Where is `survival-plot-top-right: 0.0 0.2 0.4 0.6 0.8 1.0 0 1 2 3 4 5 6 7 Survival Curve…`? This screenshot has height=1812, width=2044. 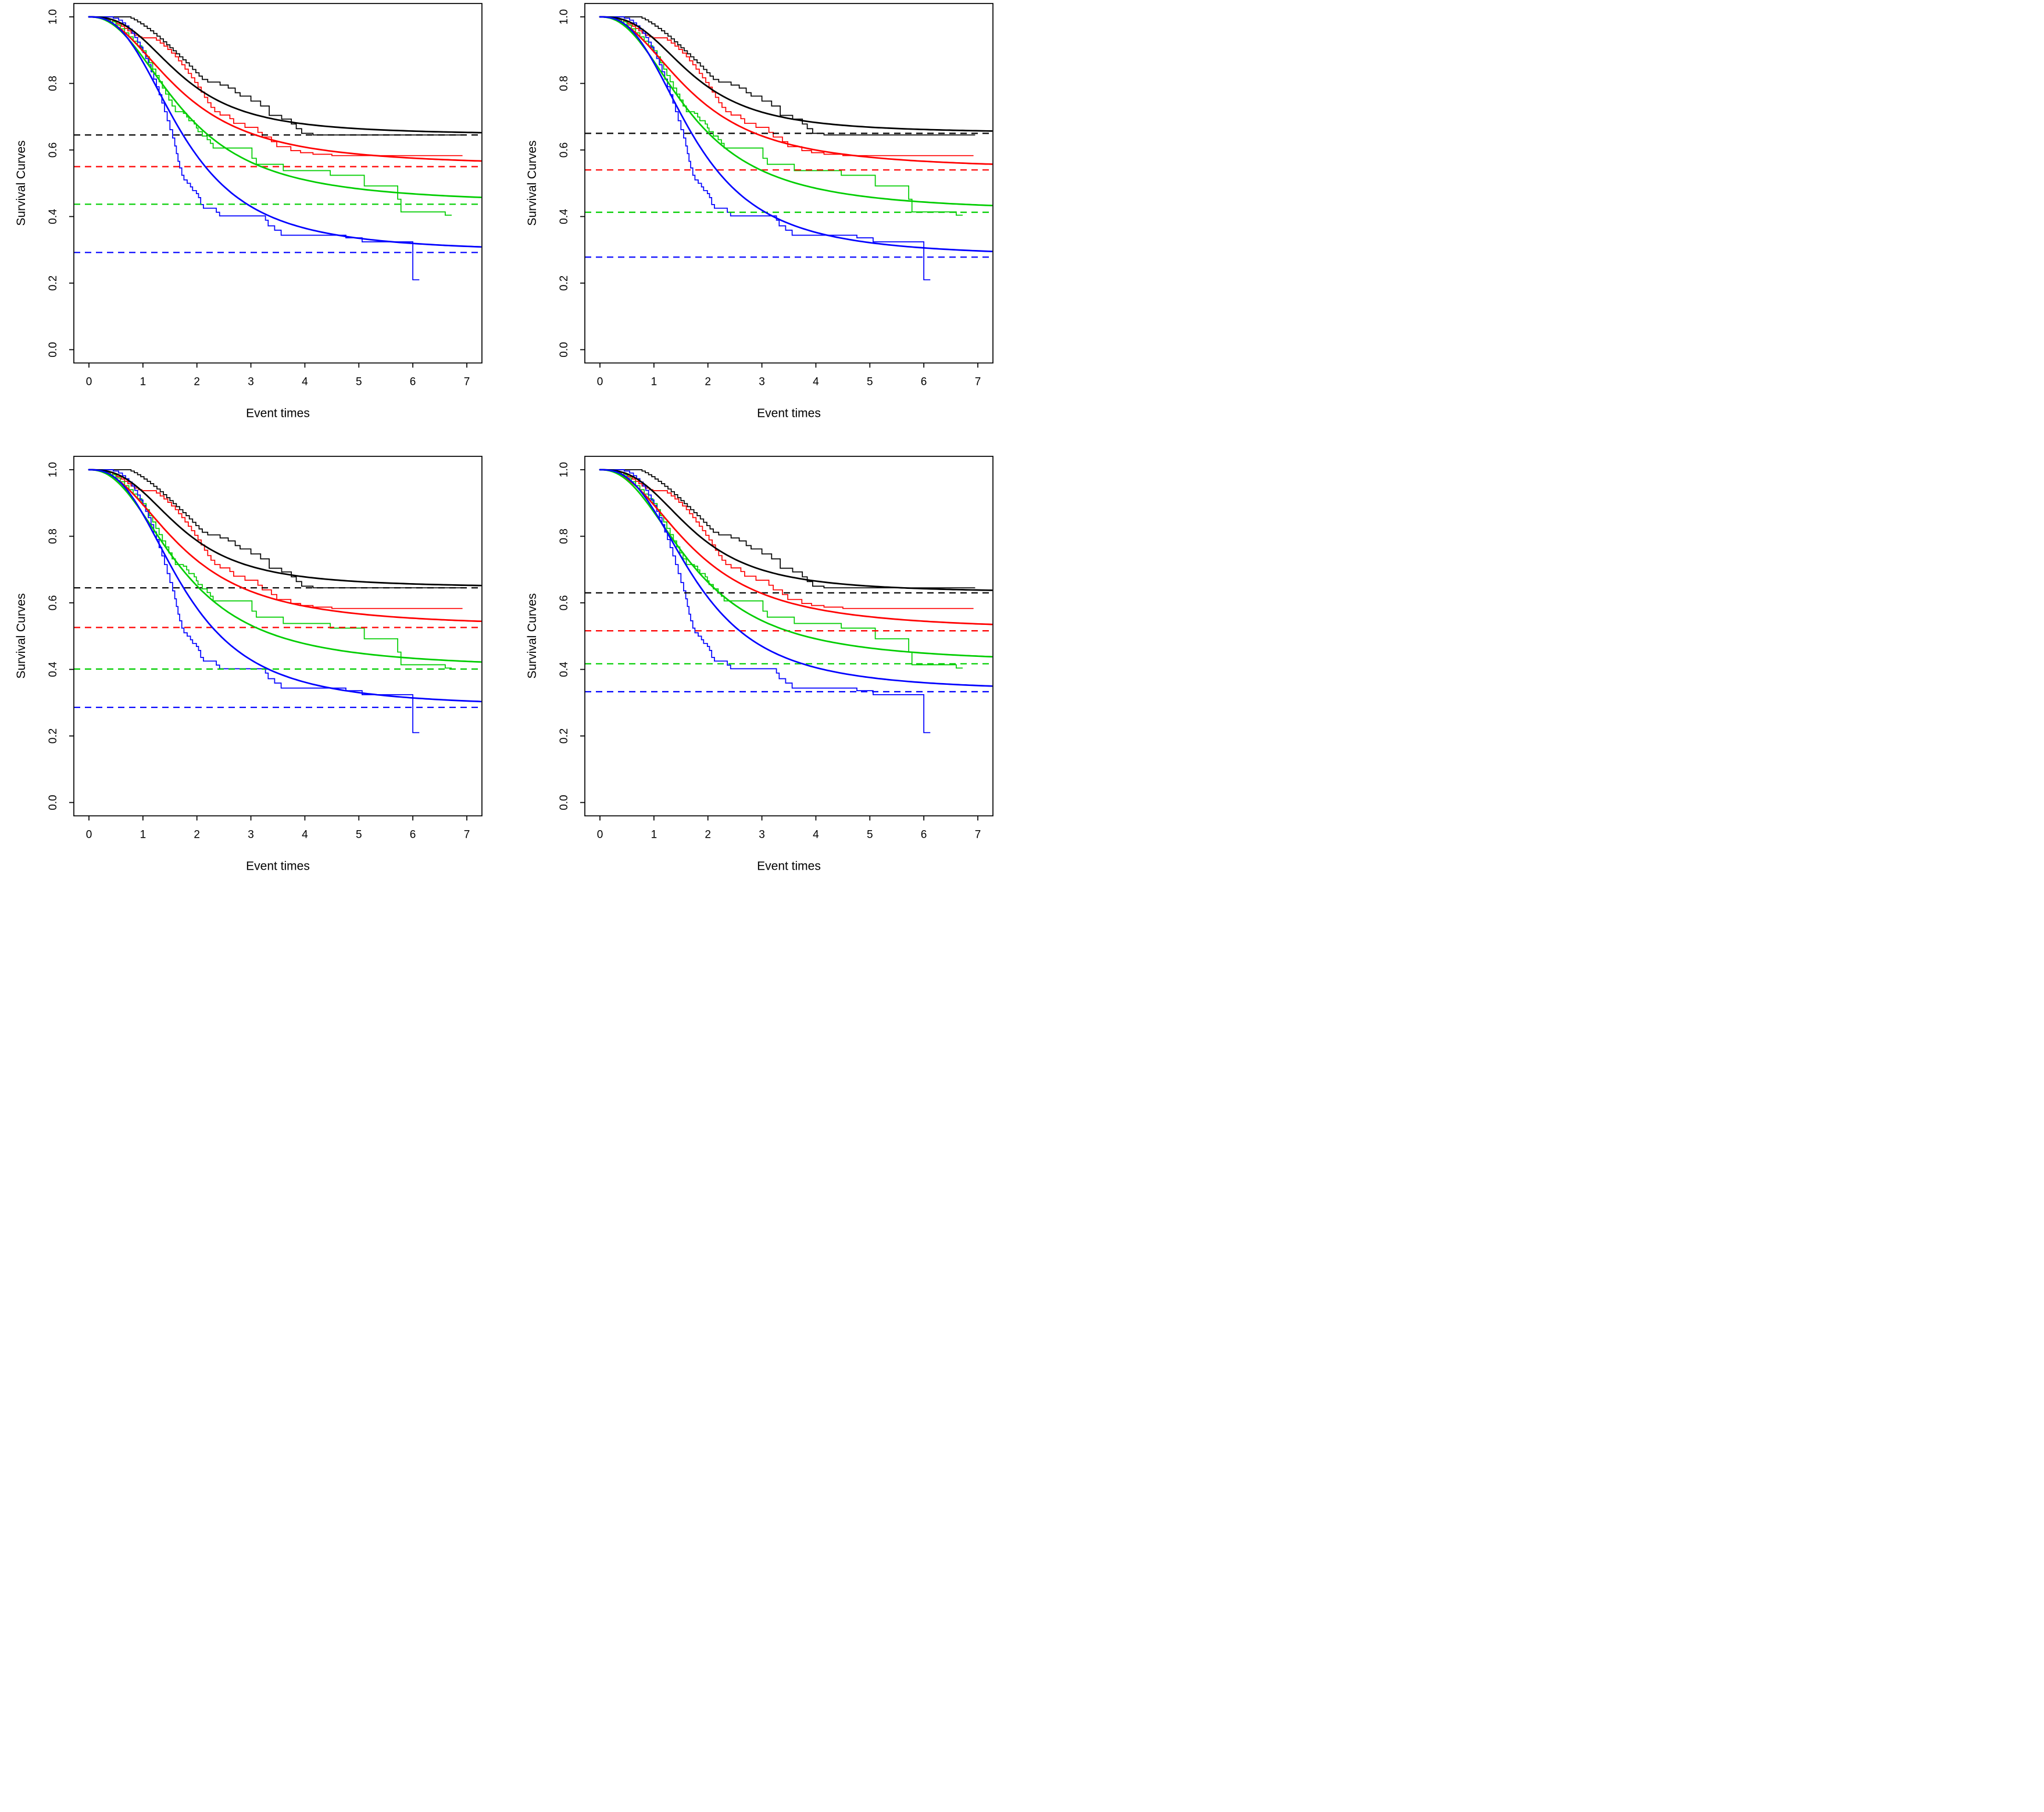 survival-plot-top-right: 0.0 0.2 0.4 0.6 0.8 1.0 0 1 2 3 4 5 6 7 Survival Curve… is located at coordinates (760, 211).